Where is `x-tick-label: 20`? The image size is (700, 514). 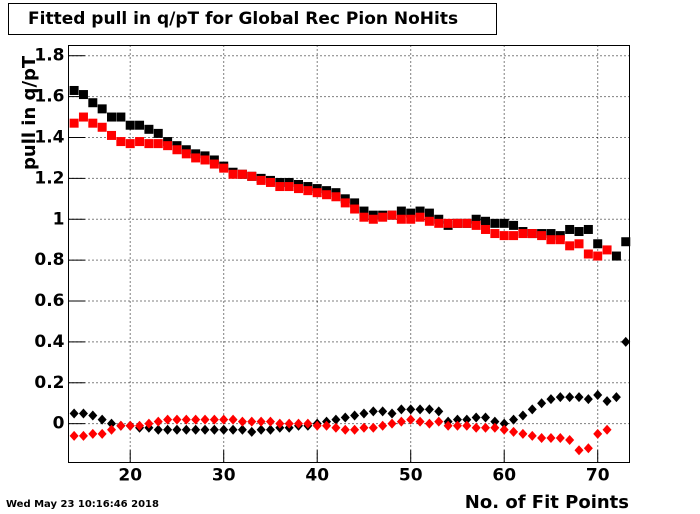
x-tick-label: 20 is located at coordinates (130, 476).